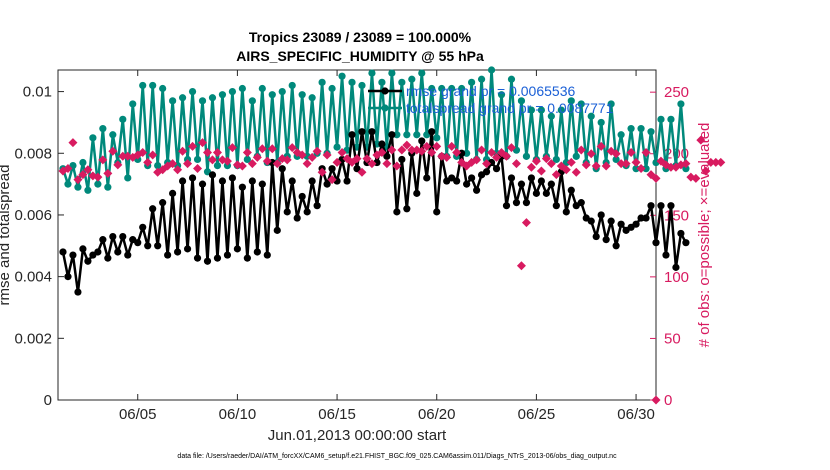 This screenshot has width=830, height=470. What do you see at coordinates (676, 215) in the screenshot?
I see `y-right-tick-label: 150` at bounding box center [676, 215].